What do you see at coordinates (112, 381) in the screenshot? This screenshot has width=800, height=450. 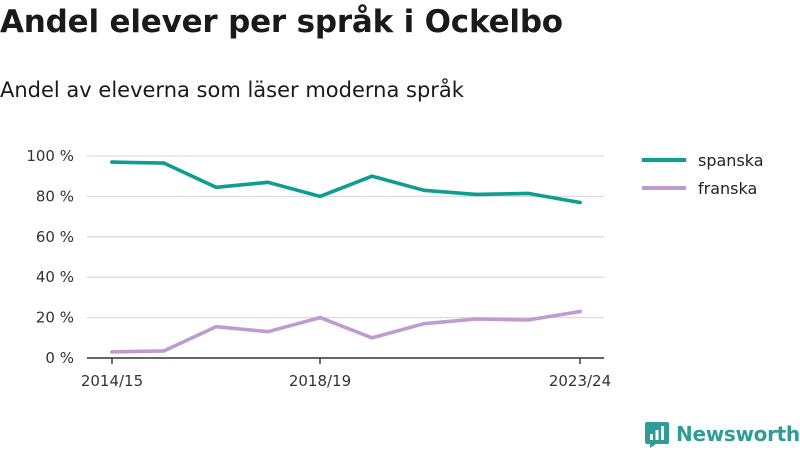 I see `x-tick-label: 2014/15` at bounding box center [112, 381].